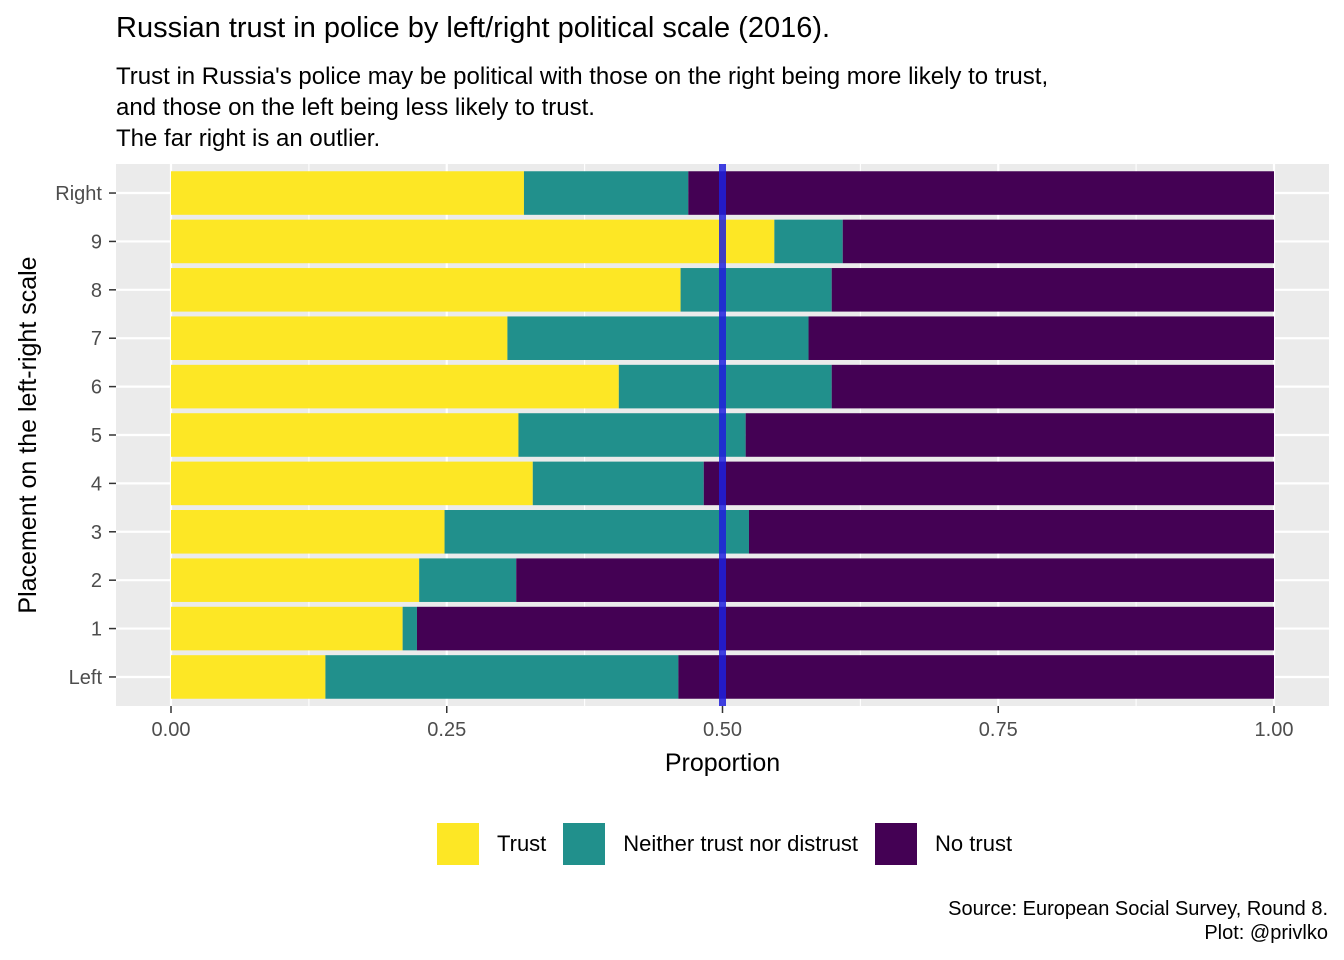  I want to click on y-tick-label: 1, so click(96, 630).